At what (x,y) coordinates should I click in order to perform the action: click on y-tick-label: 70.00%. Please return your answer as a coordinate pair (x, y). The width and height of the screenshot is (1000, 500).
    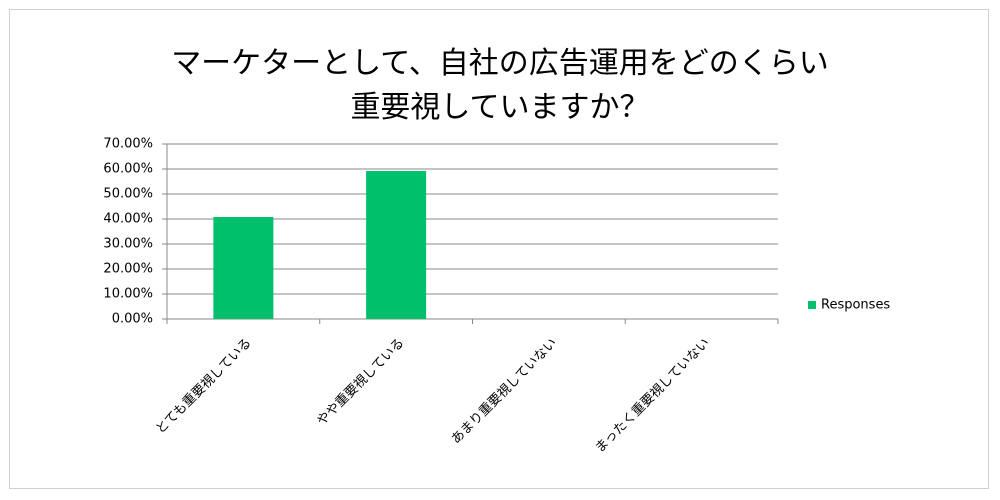
    Looking at the image, I should click on (128, 144).